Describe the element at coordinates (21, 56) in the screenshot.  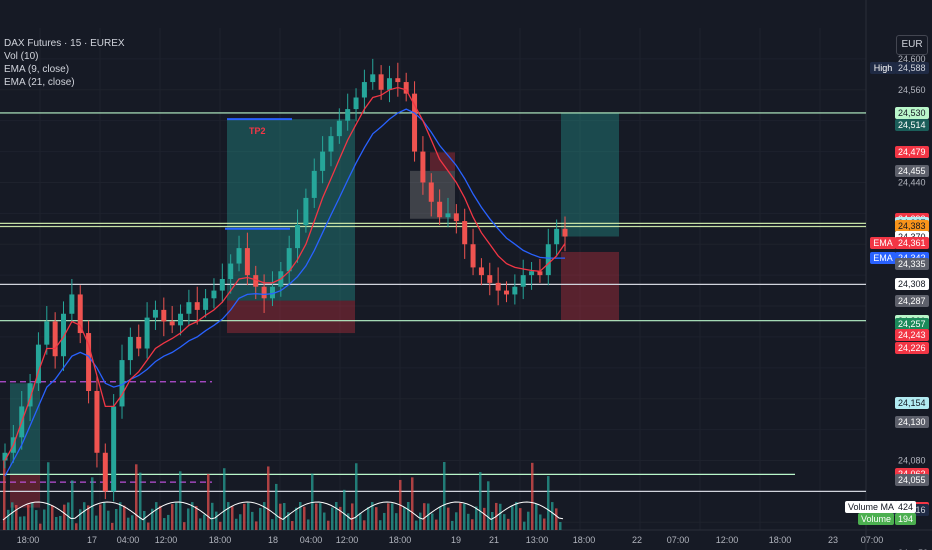
I see `indicator-volume: Vol (10)` at that location.